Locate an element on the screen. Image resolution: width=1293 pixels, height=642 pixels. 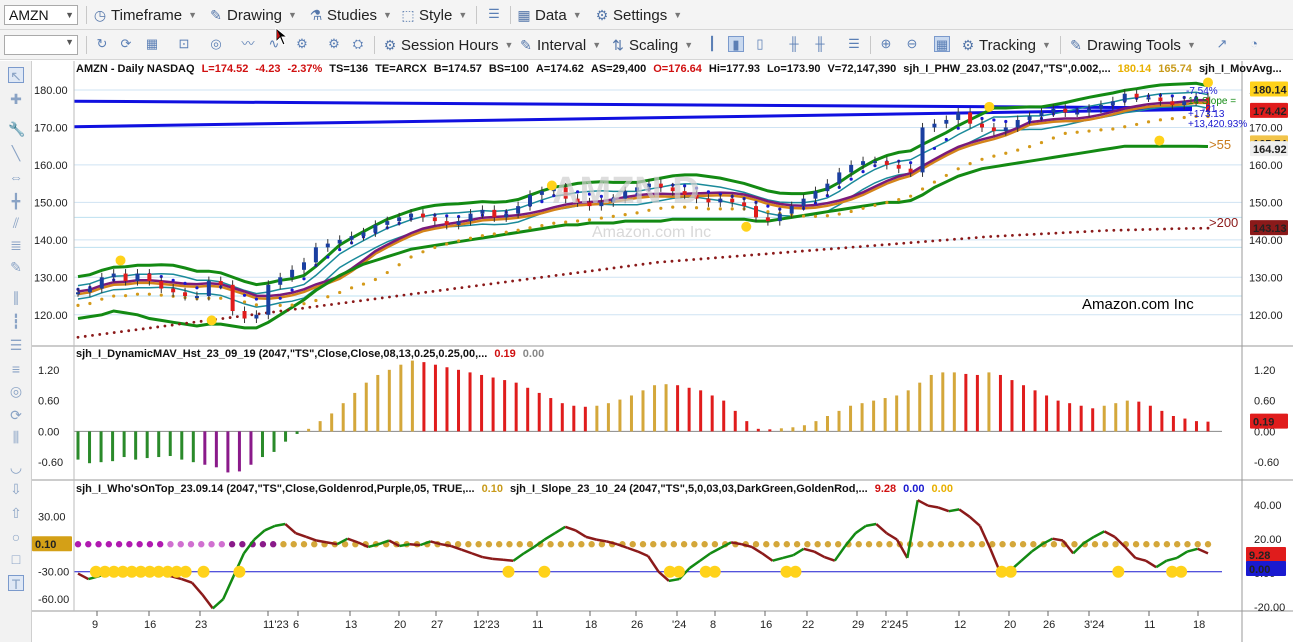
ellipse-icon: ○ is located at coordinates (16, 537).